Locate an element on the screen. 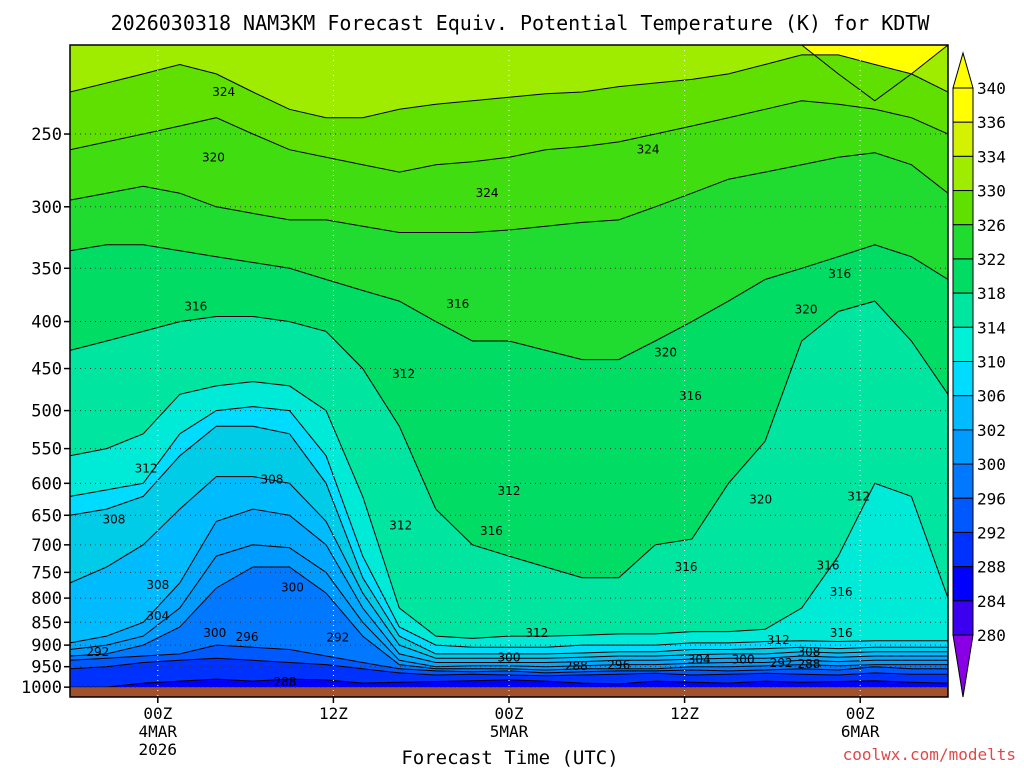 This screenshot has height=768, width=1024. credit-label: coolwx.com/modelts is located at coordinates (929, 754).